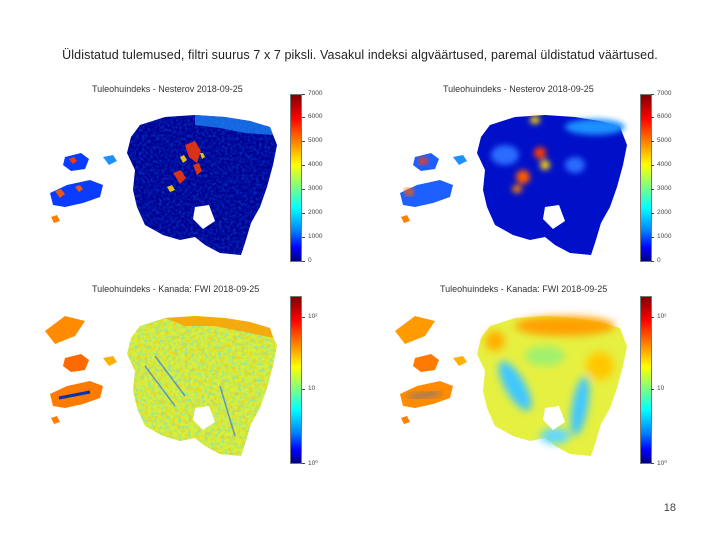 The height and width of the screenshot is (540, 720). I want to click on colorbar-nesterov-raw, so click(296, 178).